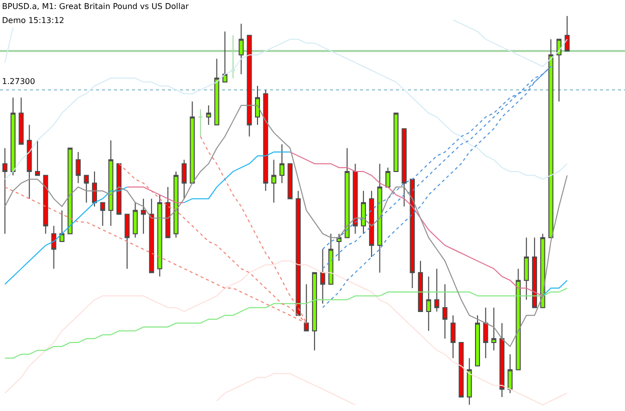  I want to click on chart-subtitle: Demo 15:13:12, so click(33, 20).